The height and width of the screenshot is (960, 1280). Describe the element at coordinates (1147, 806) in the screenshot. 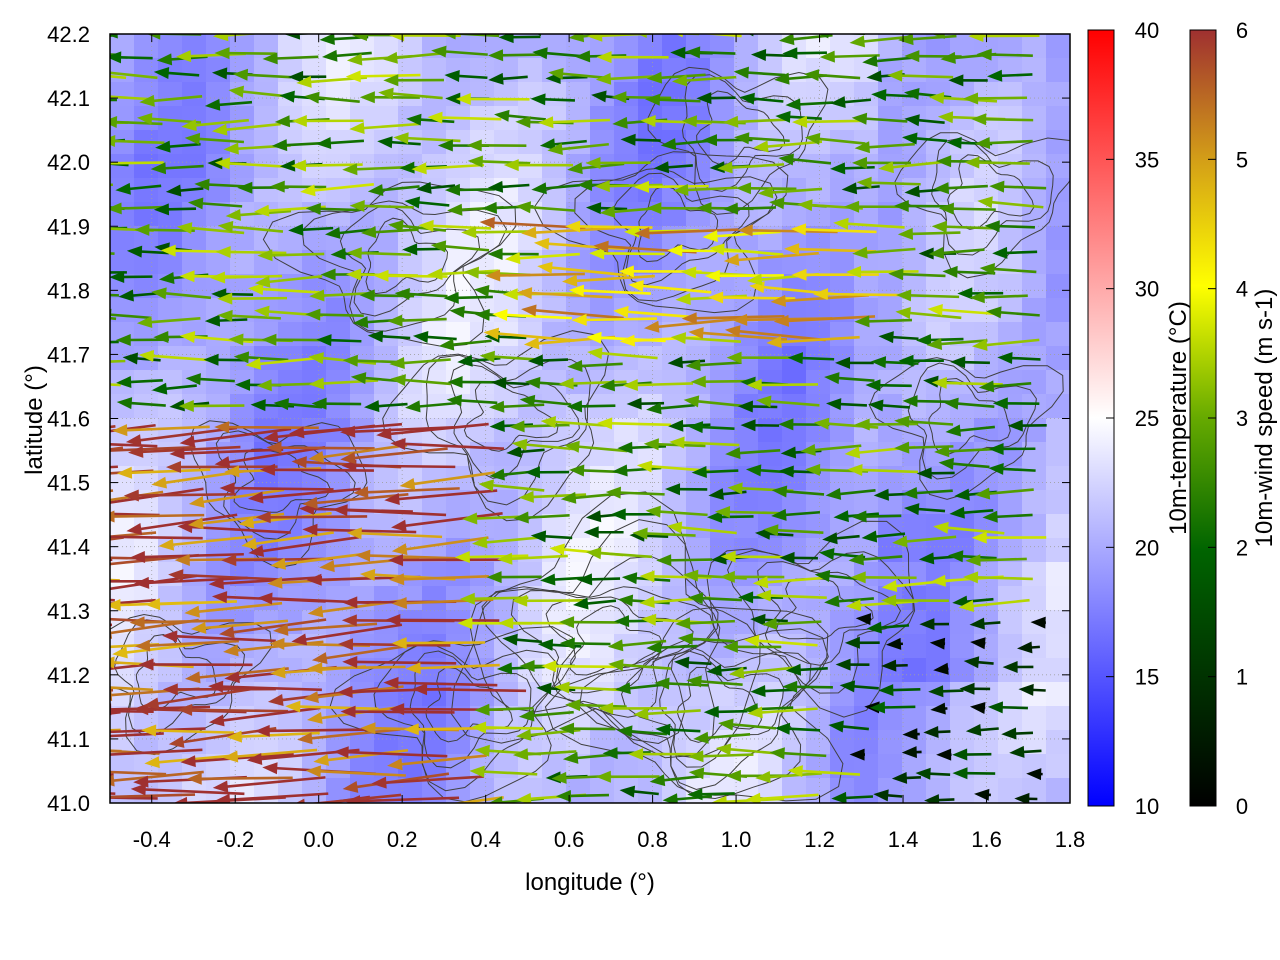

I see `colorbar-tick-label: 10` at that location.